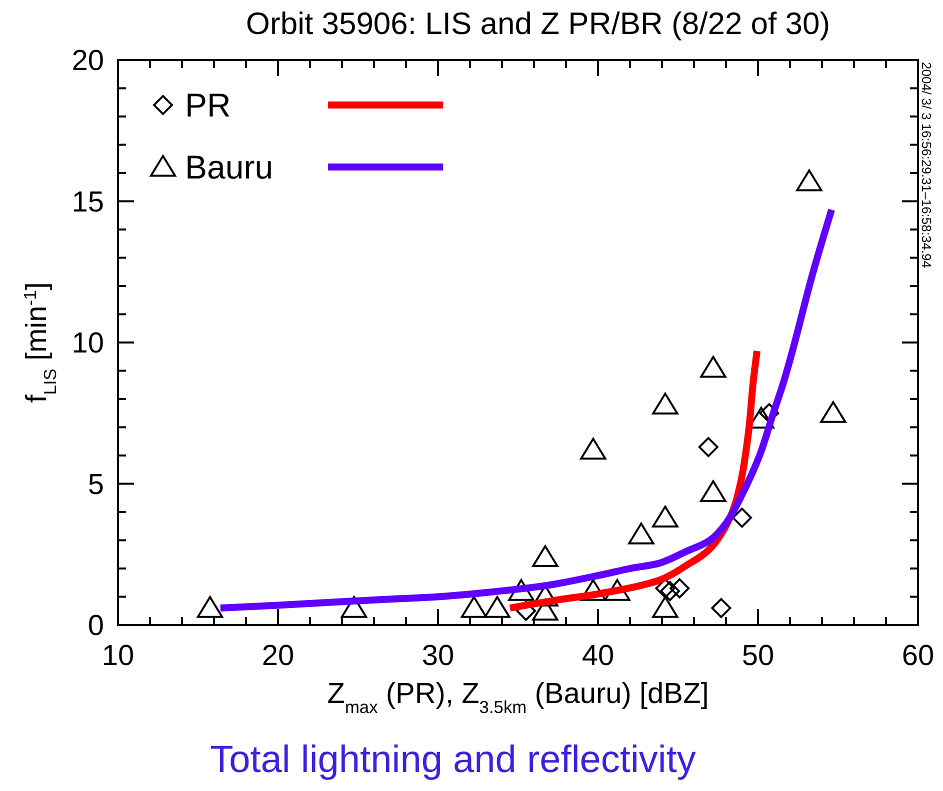 The width and height of the screenshot is (943, 791). Describe the element at coordinates (208, 105) in the screenshot. I see `legend-label: PR` at that location.